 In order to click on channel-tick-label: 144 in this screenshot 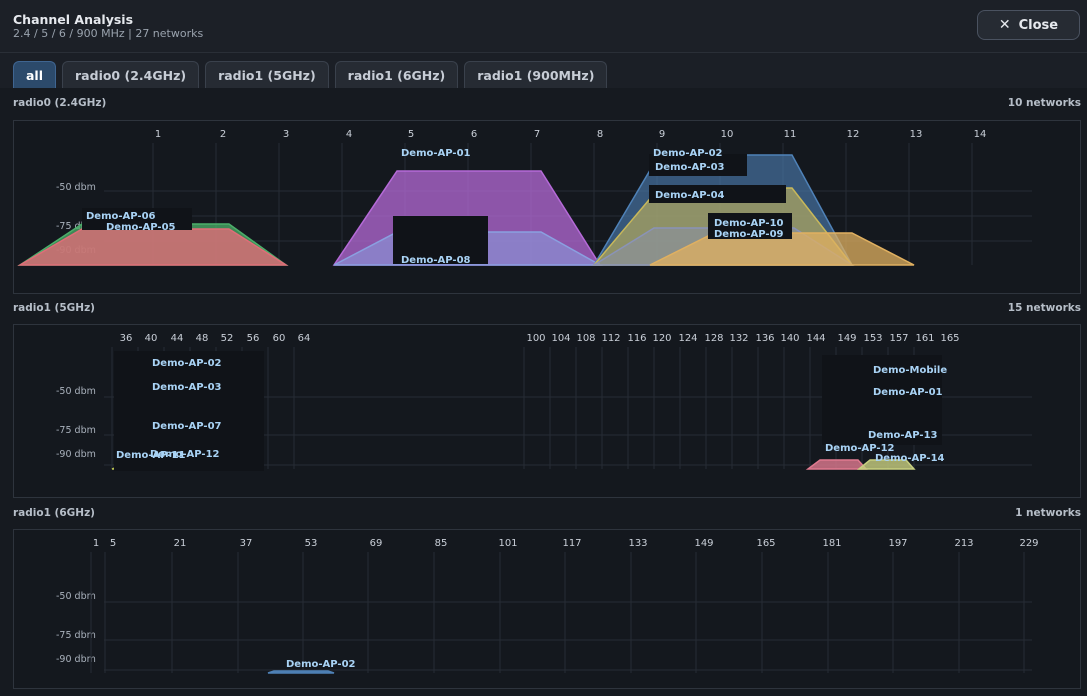, I will do `click(815, 338)`.